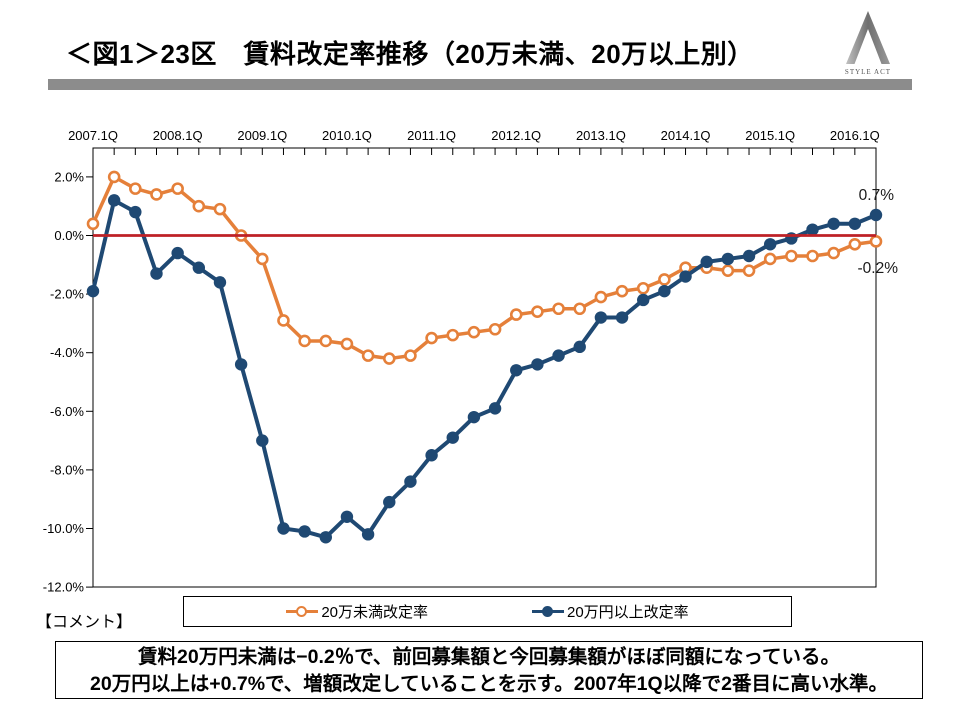  Describe the element at coordinates (93, 135) in the screenshot. I see `x-axis-label: 2007.1Q` at that location.